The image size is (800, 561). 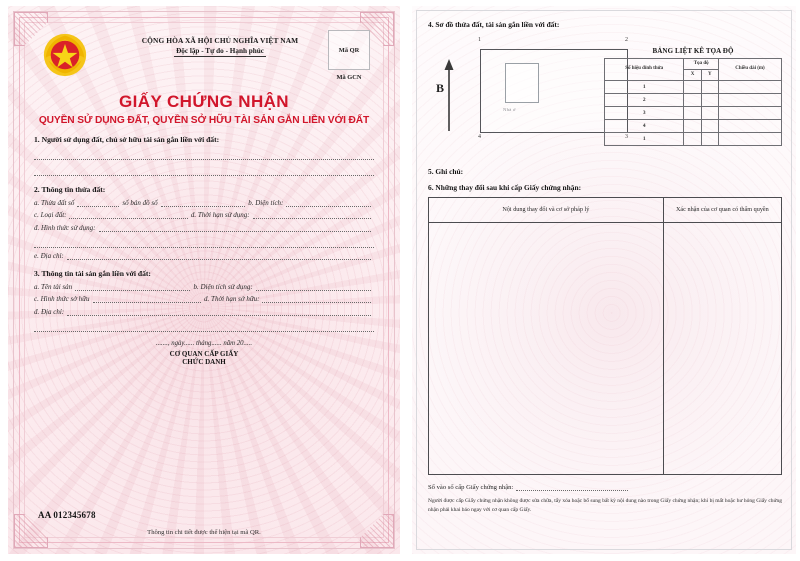 What do you see at coordinates (722, 210) in the screenshot?
I see `changes-col-confirmation: Xác nhận của cơ quan có thẩm quyền` at bounding box center [722, 210].